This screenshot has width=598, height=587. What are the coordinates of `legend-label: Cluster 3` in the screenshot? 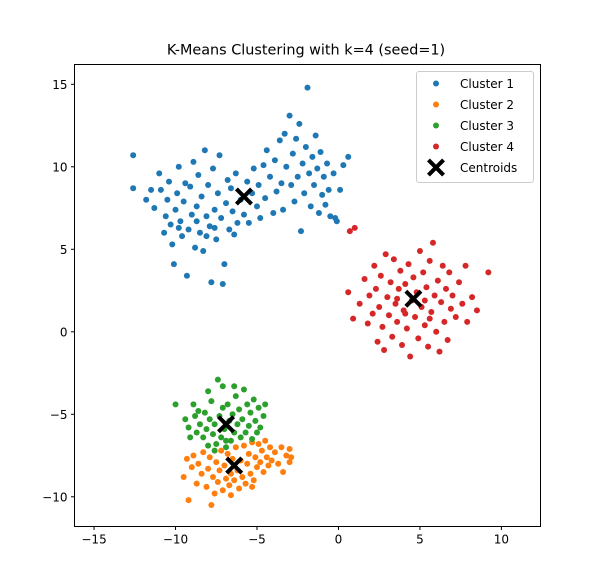 It's located at (487, 126).